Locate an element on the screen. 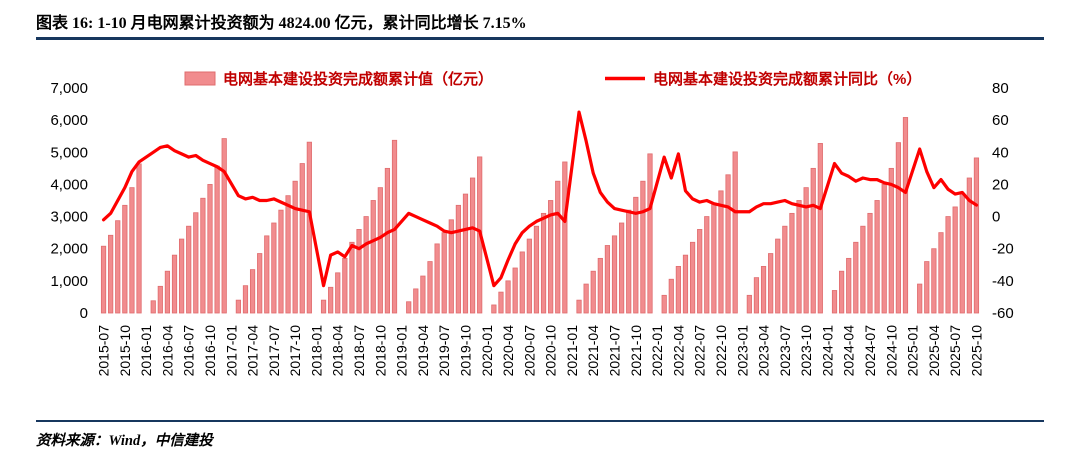  right-axis-tick: -40 is located at coordinates (1003, 281).